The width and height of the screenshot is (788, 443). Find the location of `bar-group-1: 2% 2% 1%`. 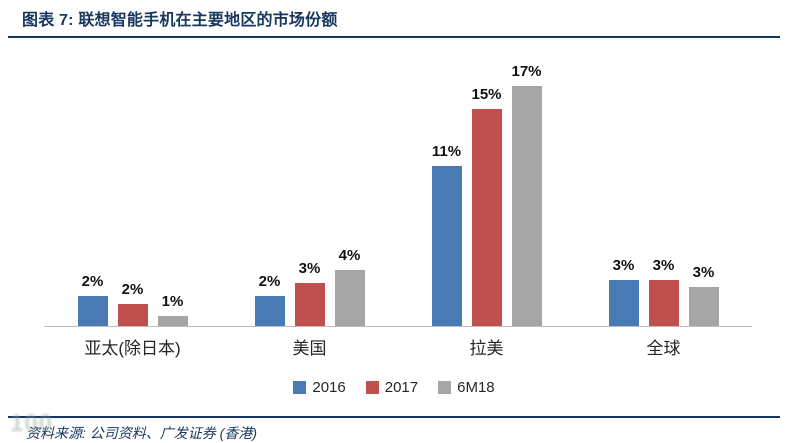

bar-group-1: 2% 2% 1% is located at coordinates (132, 299).